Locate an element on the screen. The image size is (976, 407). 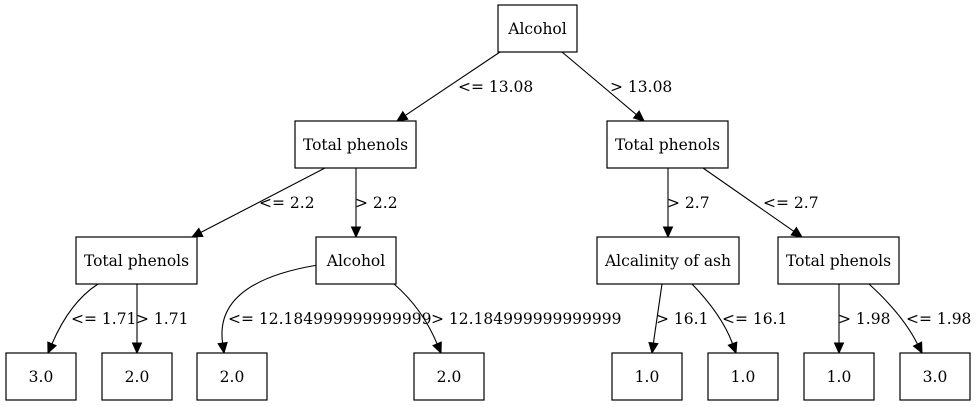
edge-label: > 16.1 is located at coordinates (682, 319).